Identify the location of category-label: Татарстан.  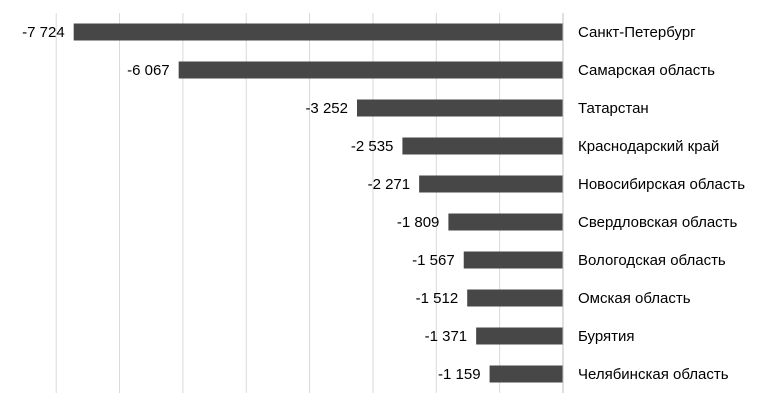
(613, 108).